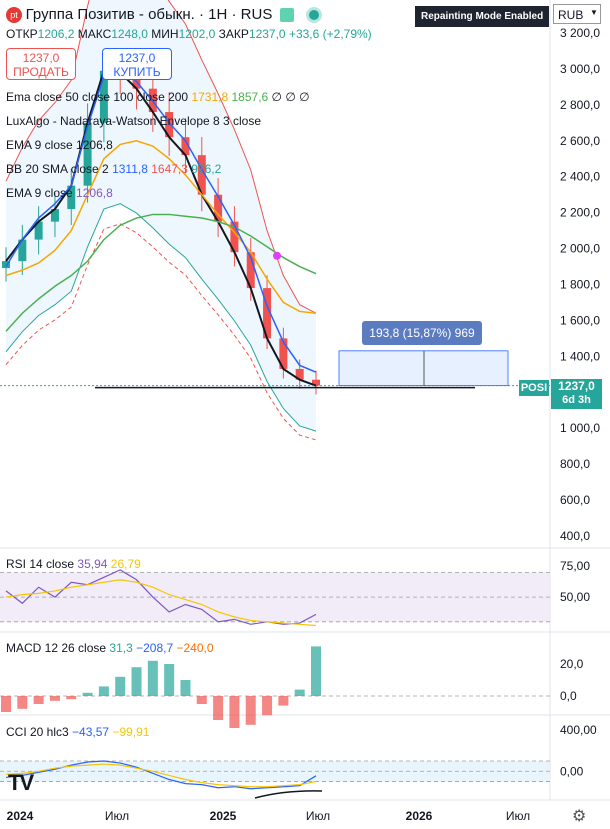 The image size is (610, 829). Describe the element at coordinates (56, 34) in the screenshot. I see `open-value: 1206,2` at that location.